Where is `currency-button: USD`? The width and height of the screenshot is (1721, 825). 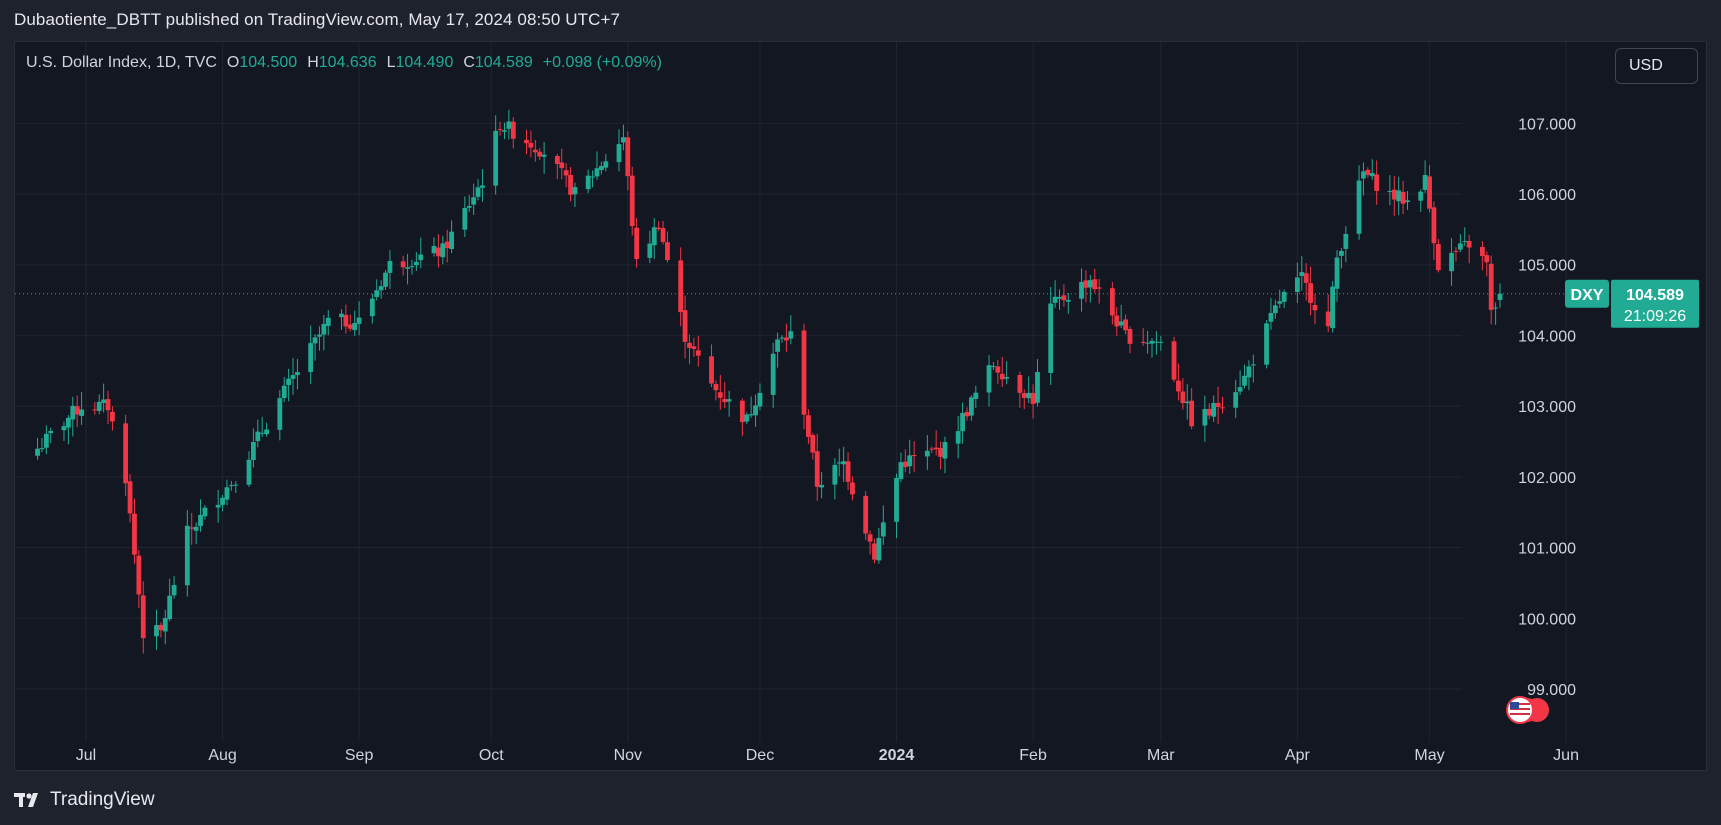
currency-button: USD is located at coordinates (1656, 66).